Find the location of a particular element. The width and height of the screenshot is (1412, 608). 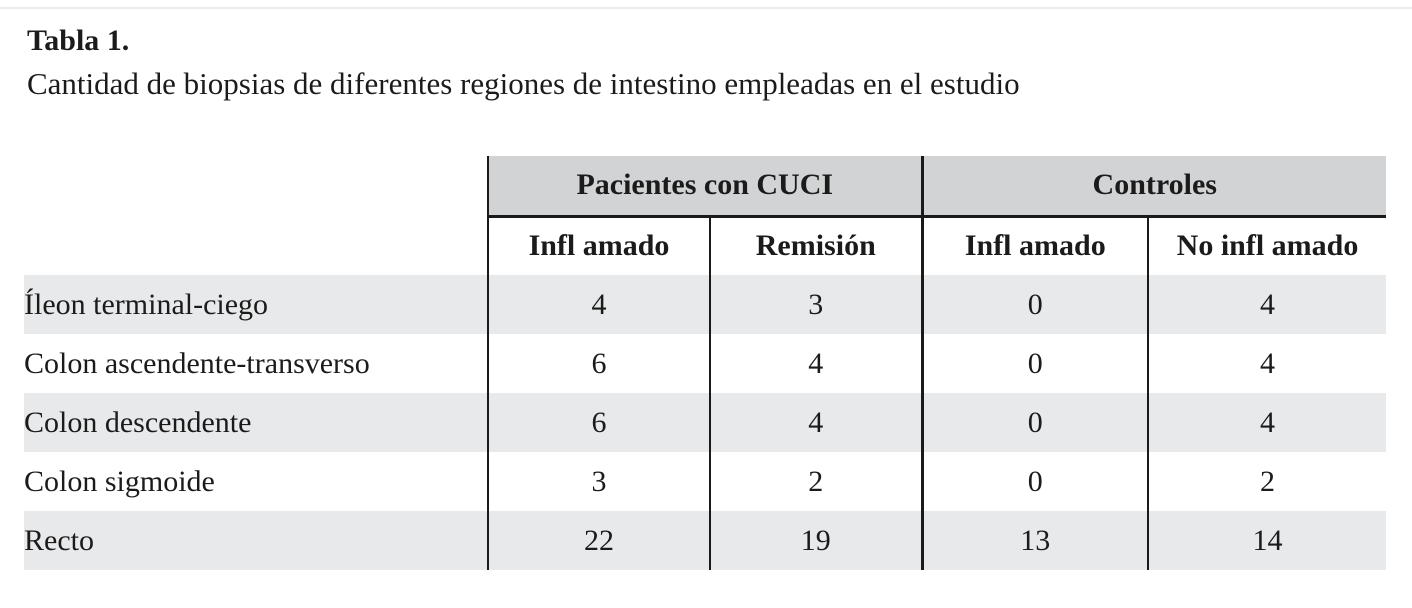

row-label: Íleon terminal-ciego is located at coordinates (256, 304).